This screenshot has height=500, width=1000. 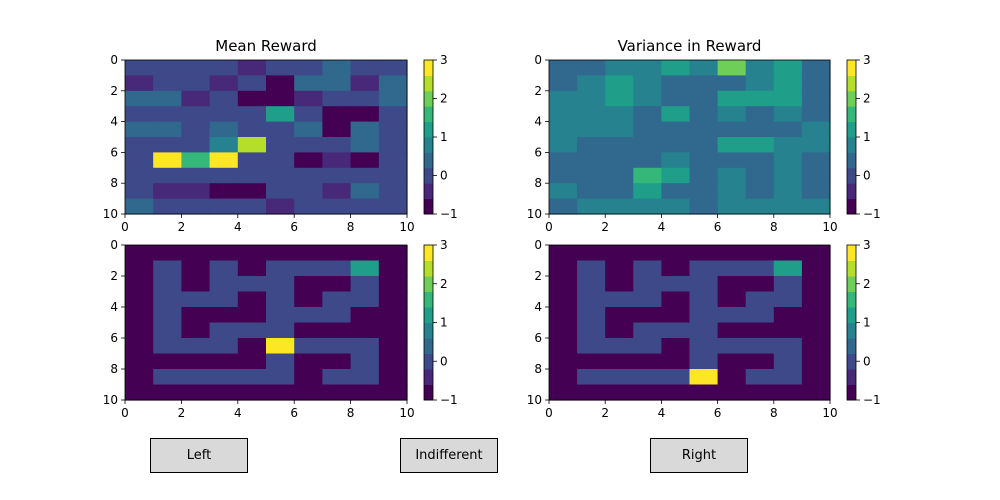 I want to click on x-tick-label: 4, so click(x=662, y=227).